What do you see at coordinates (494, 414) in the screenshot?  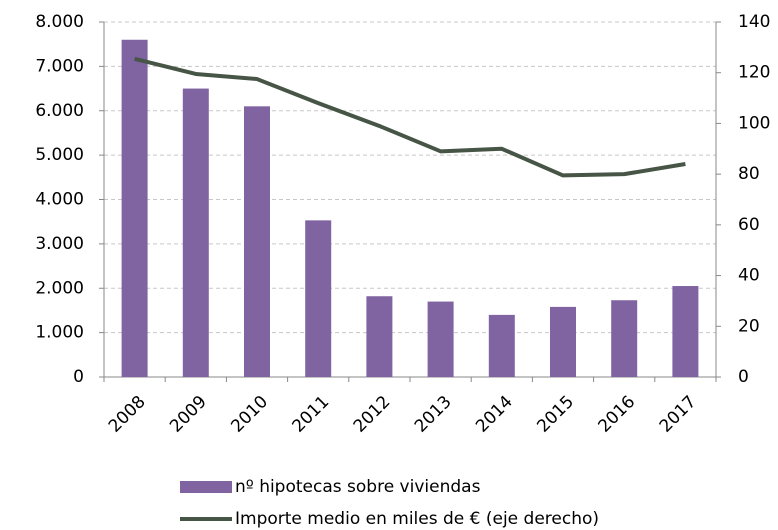 I see `x-tick-label: 2014` at bounding box center [494, 414].